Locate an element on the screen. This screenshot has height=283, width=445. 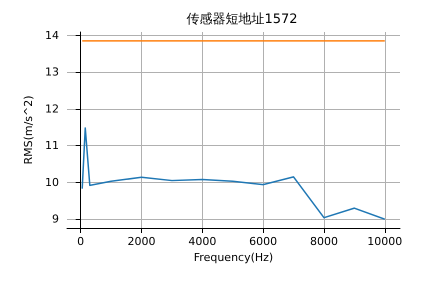
x-tick-label: 4000 is located at coordinates (202, 241).